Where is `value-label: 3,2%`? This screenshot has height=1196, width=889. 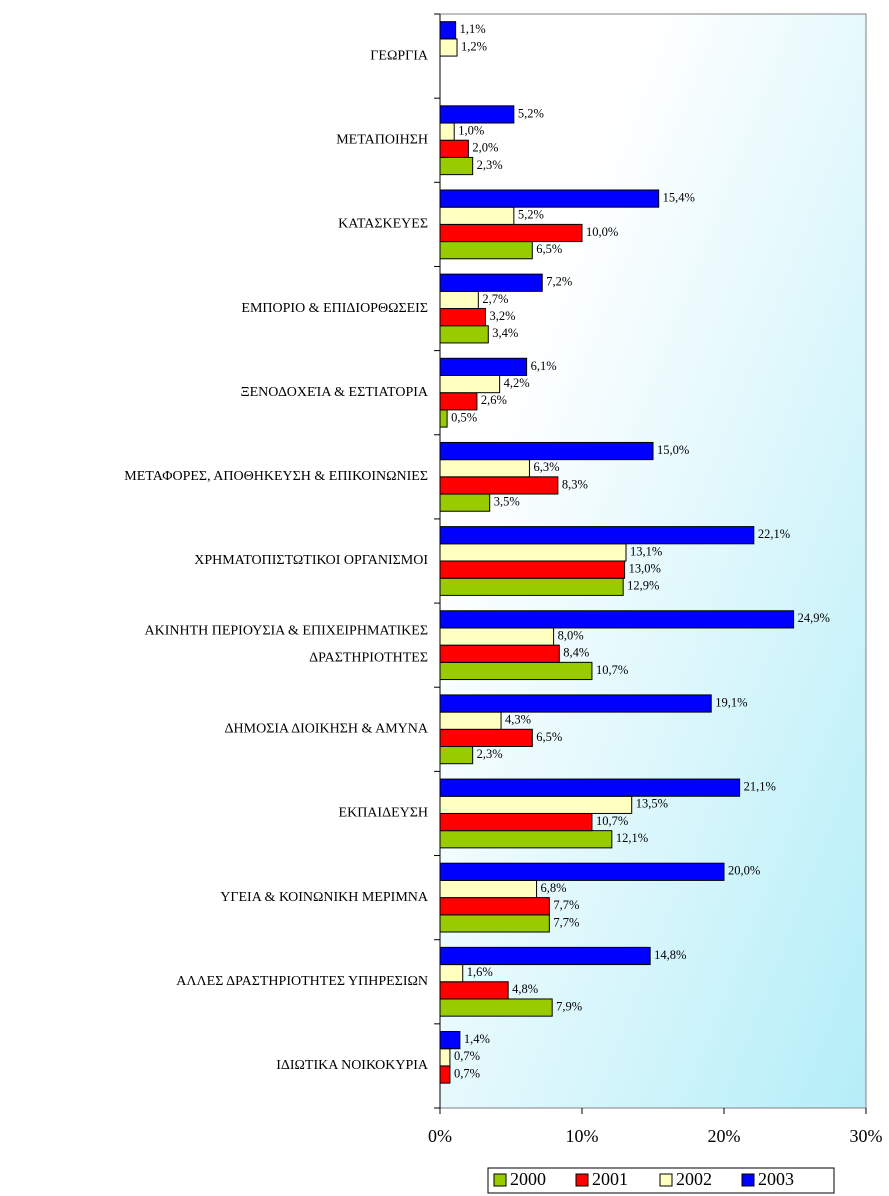
value-label: 3,2% is located at coordinates (502, 316).